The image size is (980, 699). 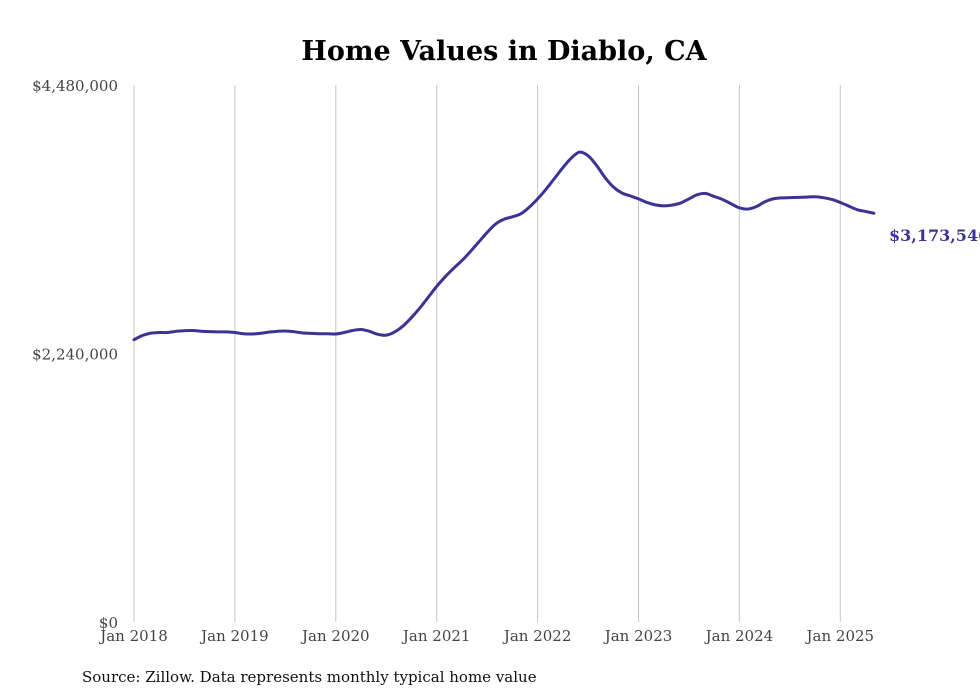 I want to click on y-tick-label: $4,480,000, so click(x=75, y=86).